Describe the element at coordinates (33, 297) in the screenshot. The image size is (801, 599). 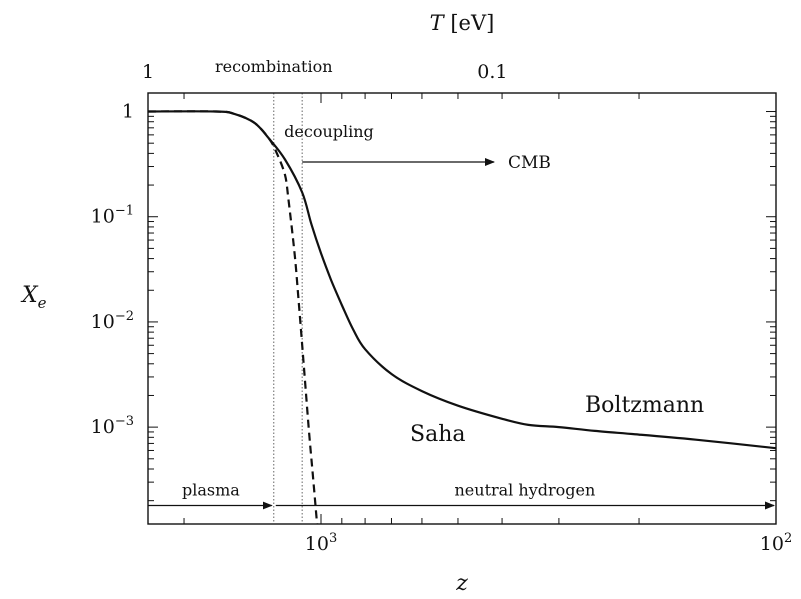
I see `y-axis-title: Xe` at that location.